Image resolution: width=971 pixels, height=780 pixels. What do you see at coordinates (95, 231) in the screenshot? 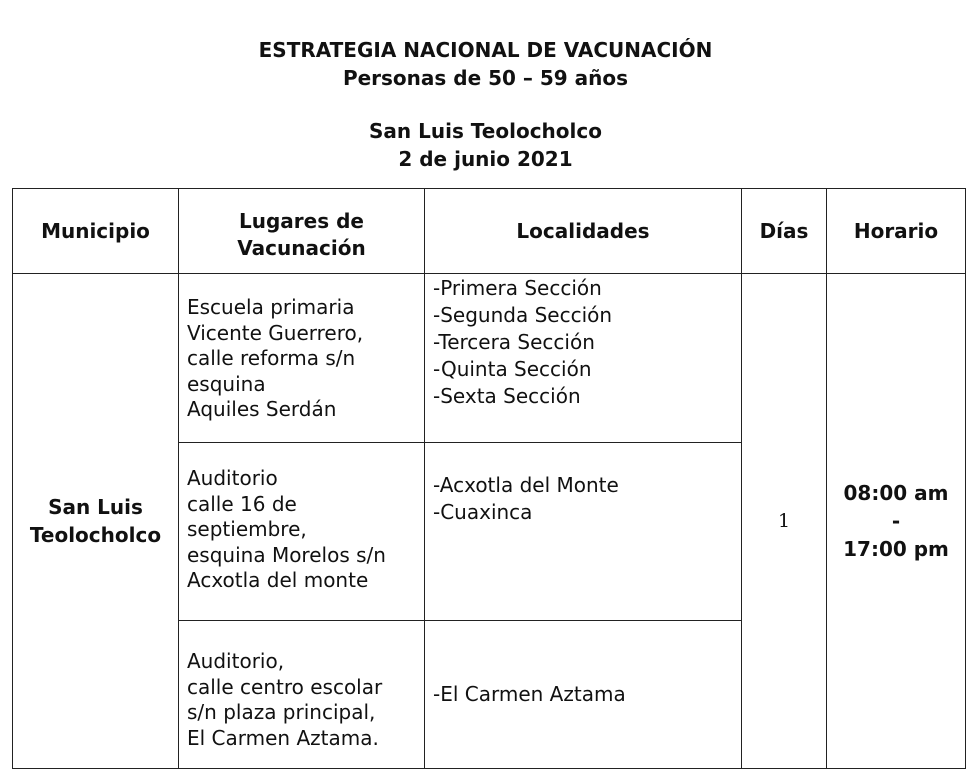
I see `header-municipio: Municipio` at bounding box center [95, 231].